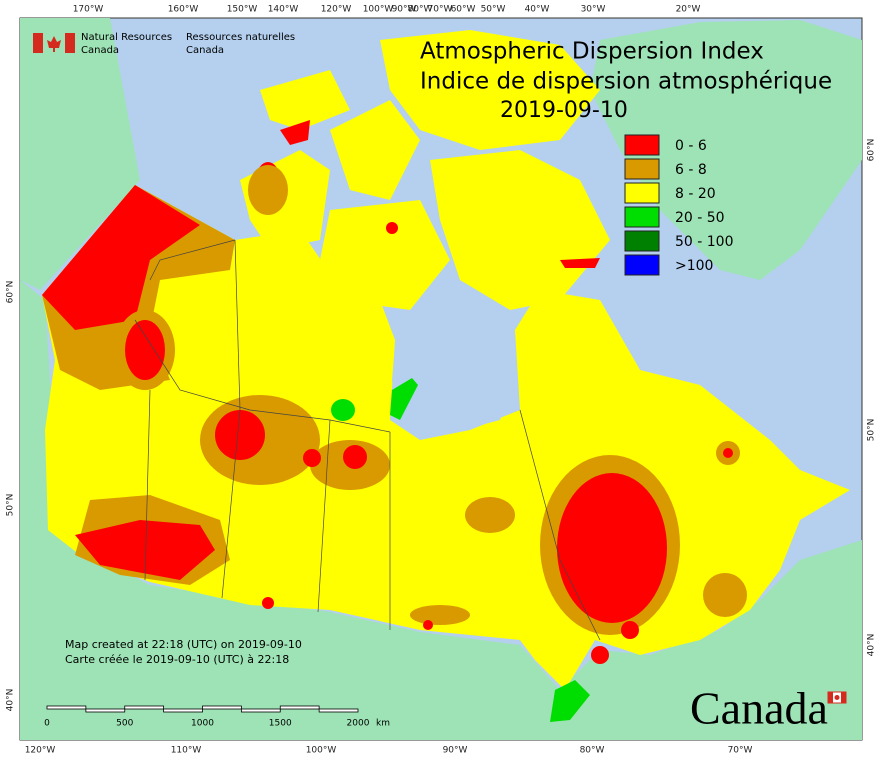 This screenshot has height=760, width=880. Describe the element at coordinates (872, 430) in the screenshot. I see `latitude-label: 50°N` at that location.